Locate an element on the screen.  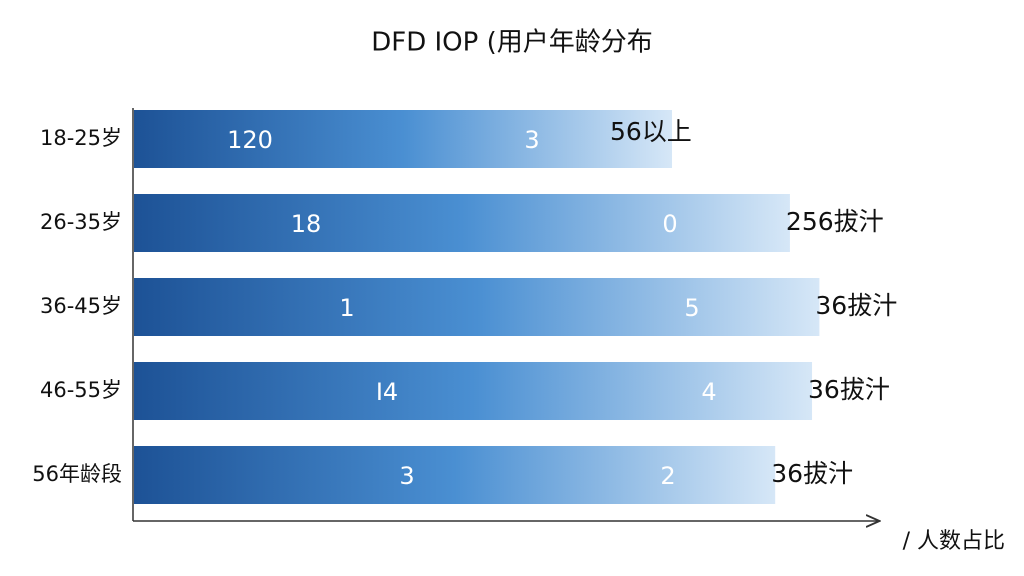
category-label: 46-55岁 is located at coordinates (81, 390).